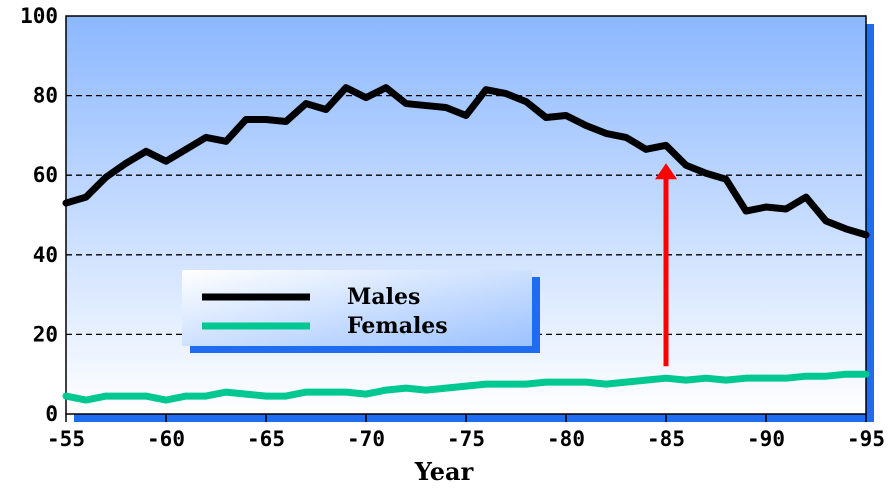 The height and width of the screenshot is (502, 891). I want to click on x-tick-label: -90, so click(766, 439).